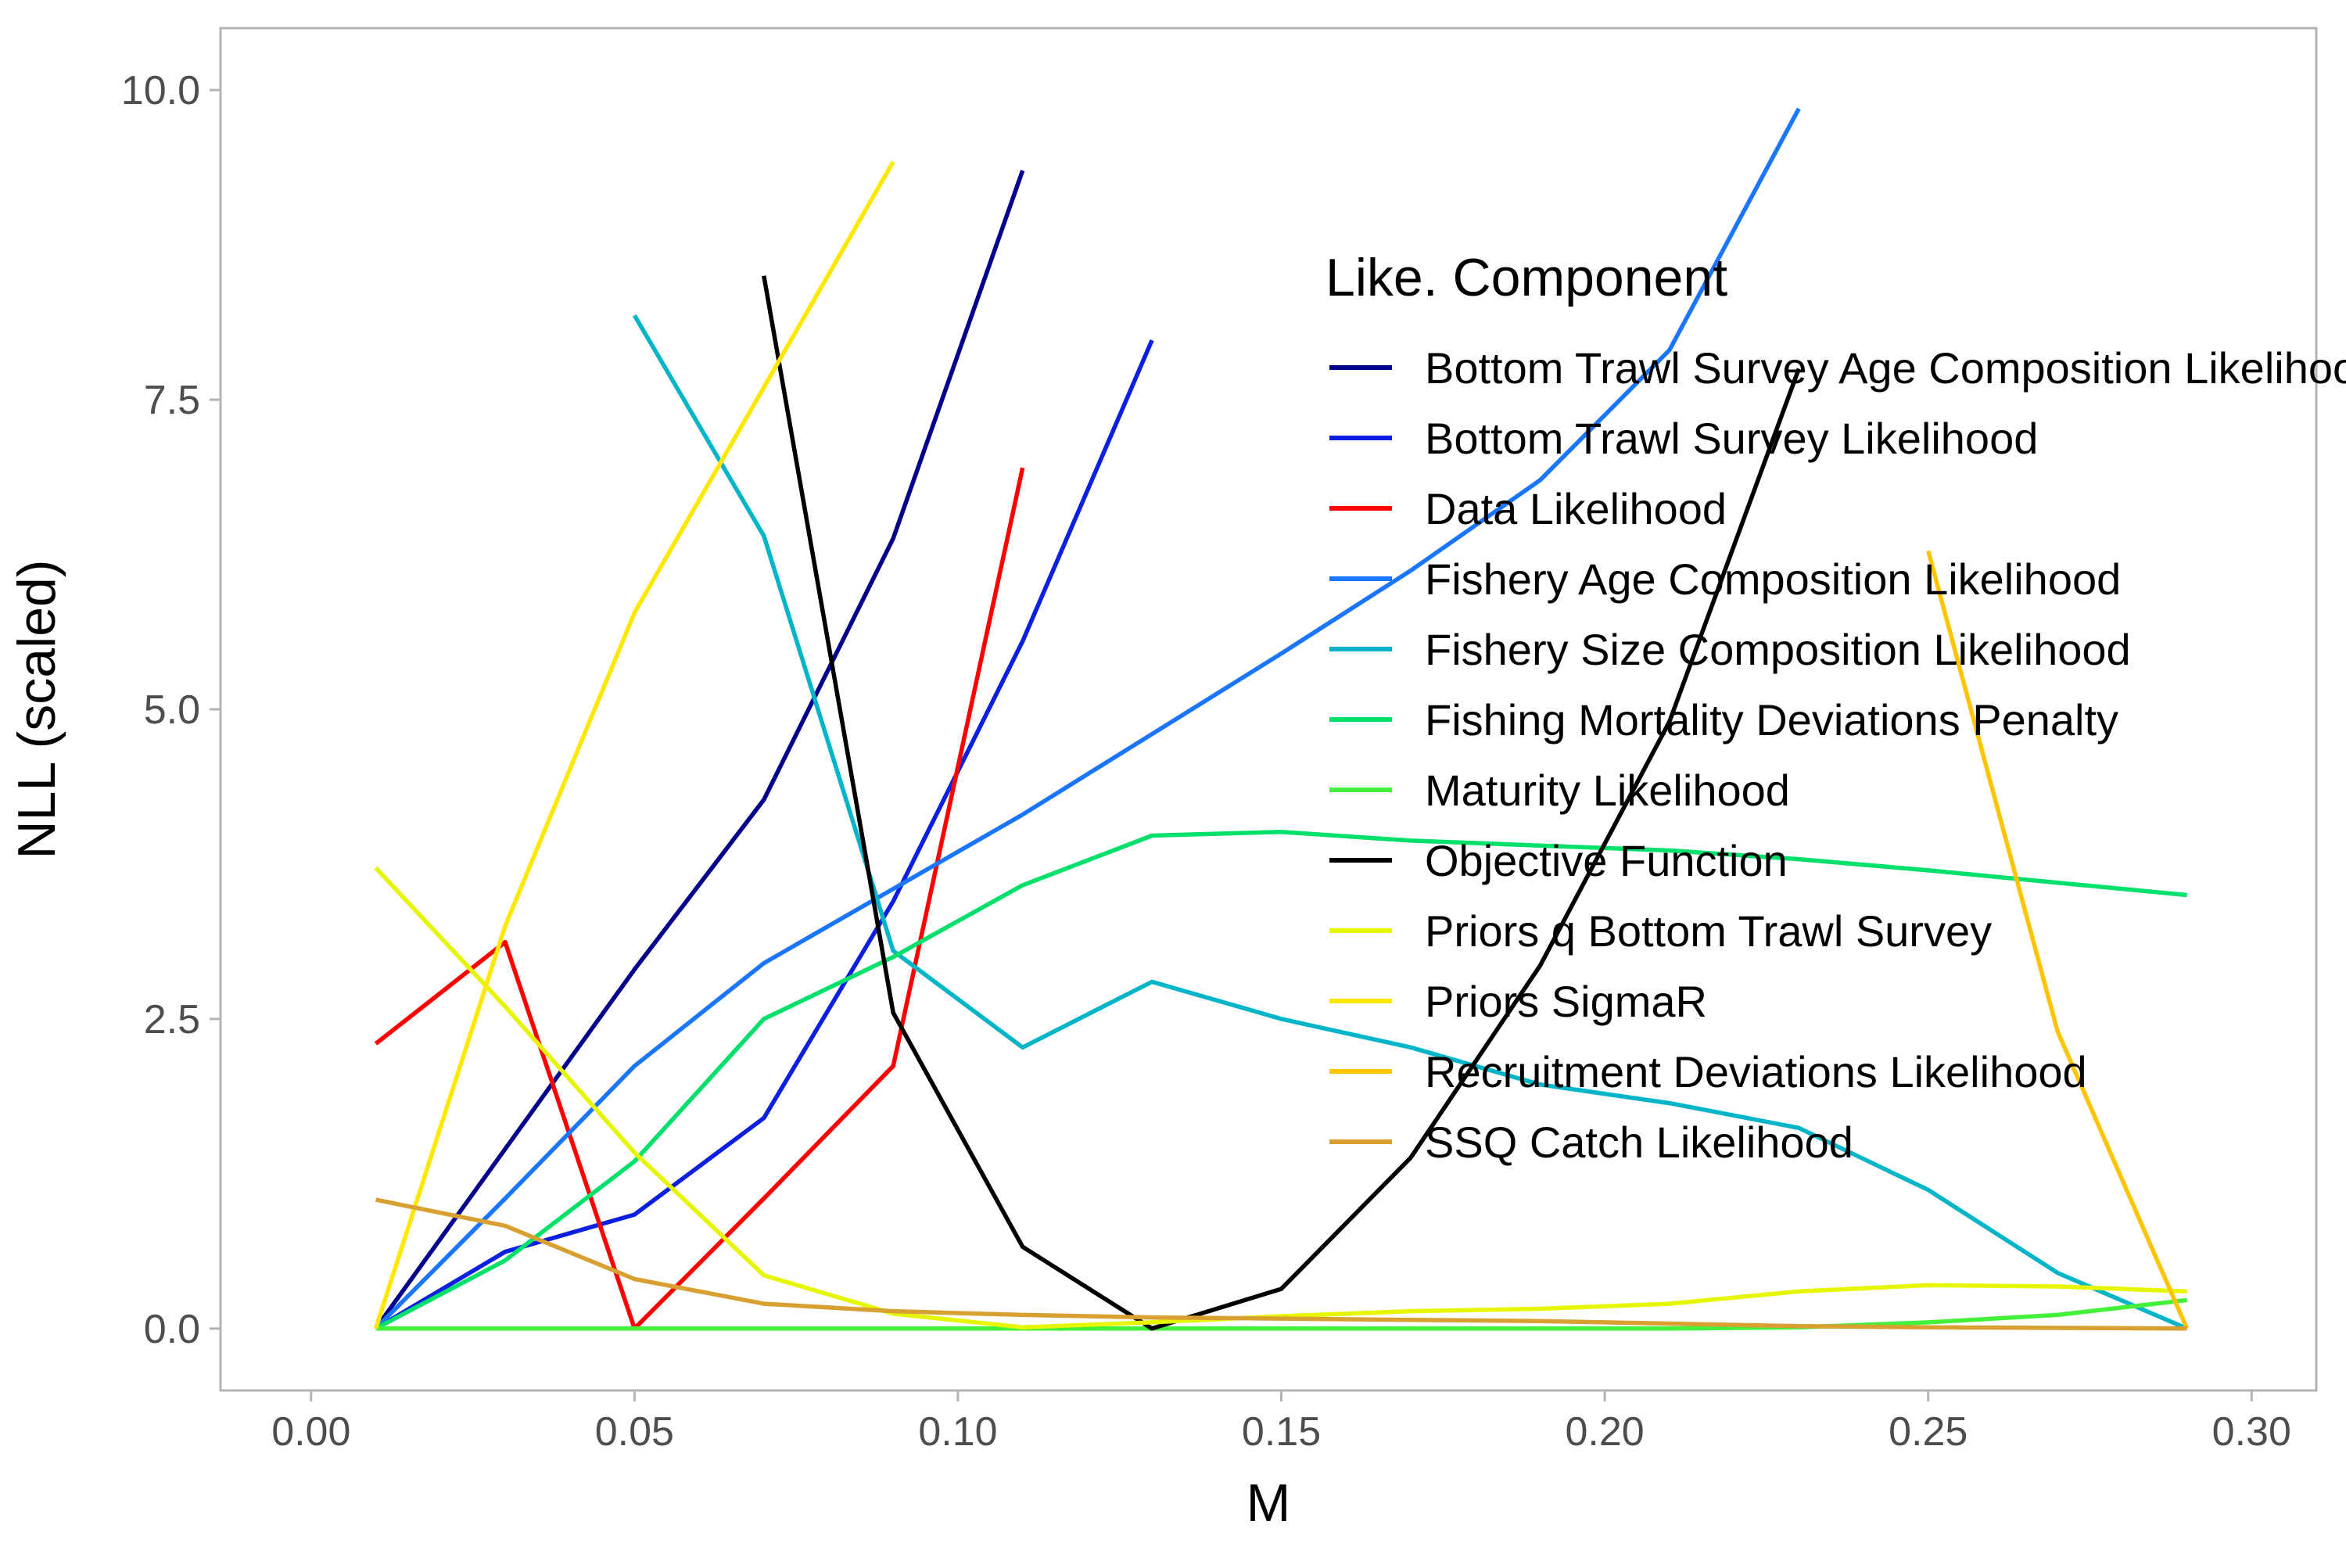 Image resolution: width=2346 pixels, height=1568 pixels. What do you see at coordinates (1281, 1264) in the screenshot?
I see `series-line-ssq-catch-likelihood` at bounding box center [1281, 1264].